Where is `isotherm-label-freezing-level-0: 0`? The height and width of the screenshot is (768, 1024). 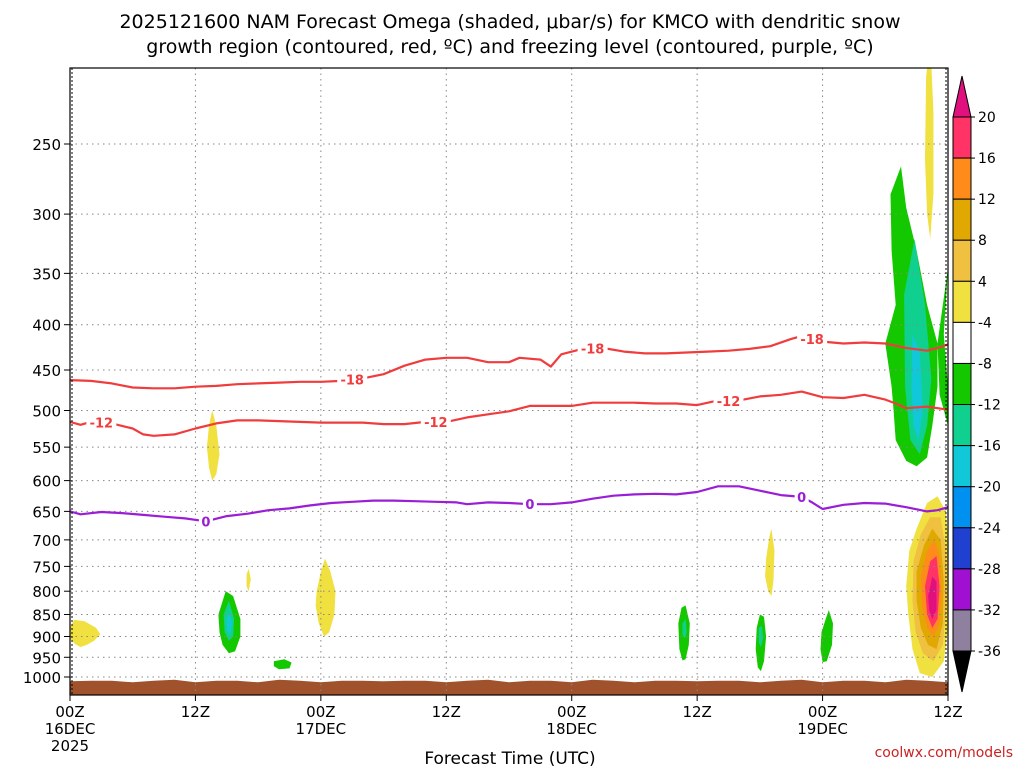
isotherm-label-freezing-level-0: 0 is located at coordinates (205, 522).